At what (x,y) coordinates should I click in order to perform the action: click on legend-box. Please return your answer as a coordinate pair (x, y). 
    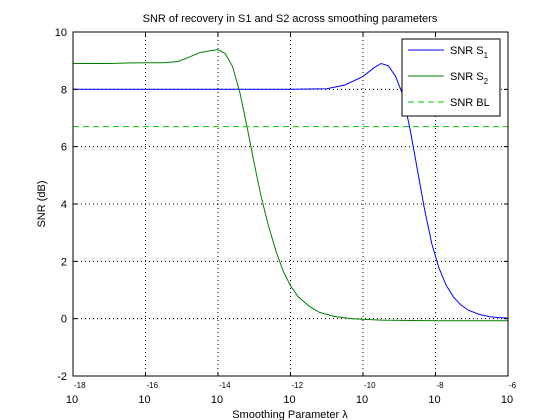
    Looking at the image, I should click on (451, 77).